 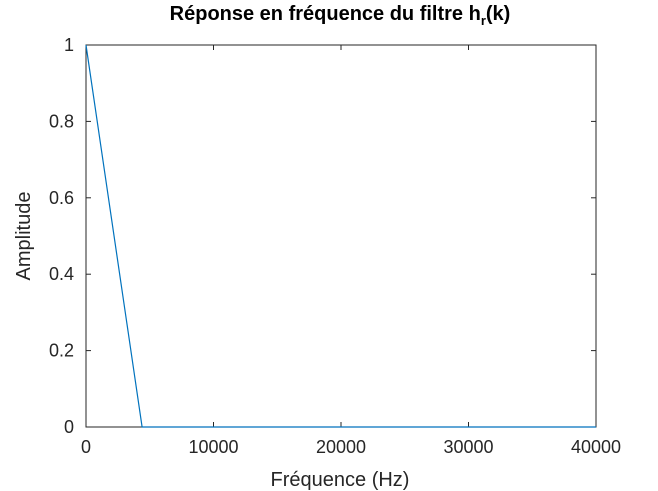 I want to click on chart-title: Réponse en fréquence du filtre hr(k), so click(x=340, y=15).